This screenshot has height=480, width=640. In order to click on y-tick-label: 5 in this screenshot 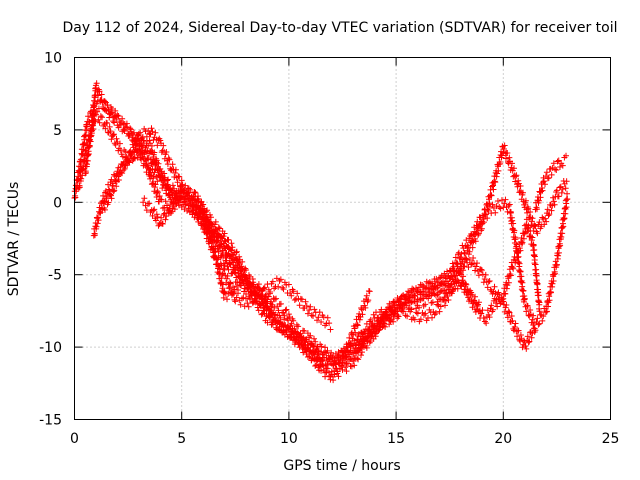, I will do `click(57, 131)`.